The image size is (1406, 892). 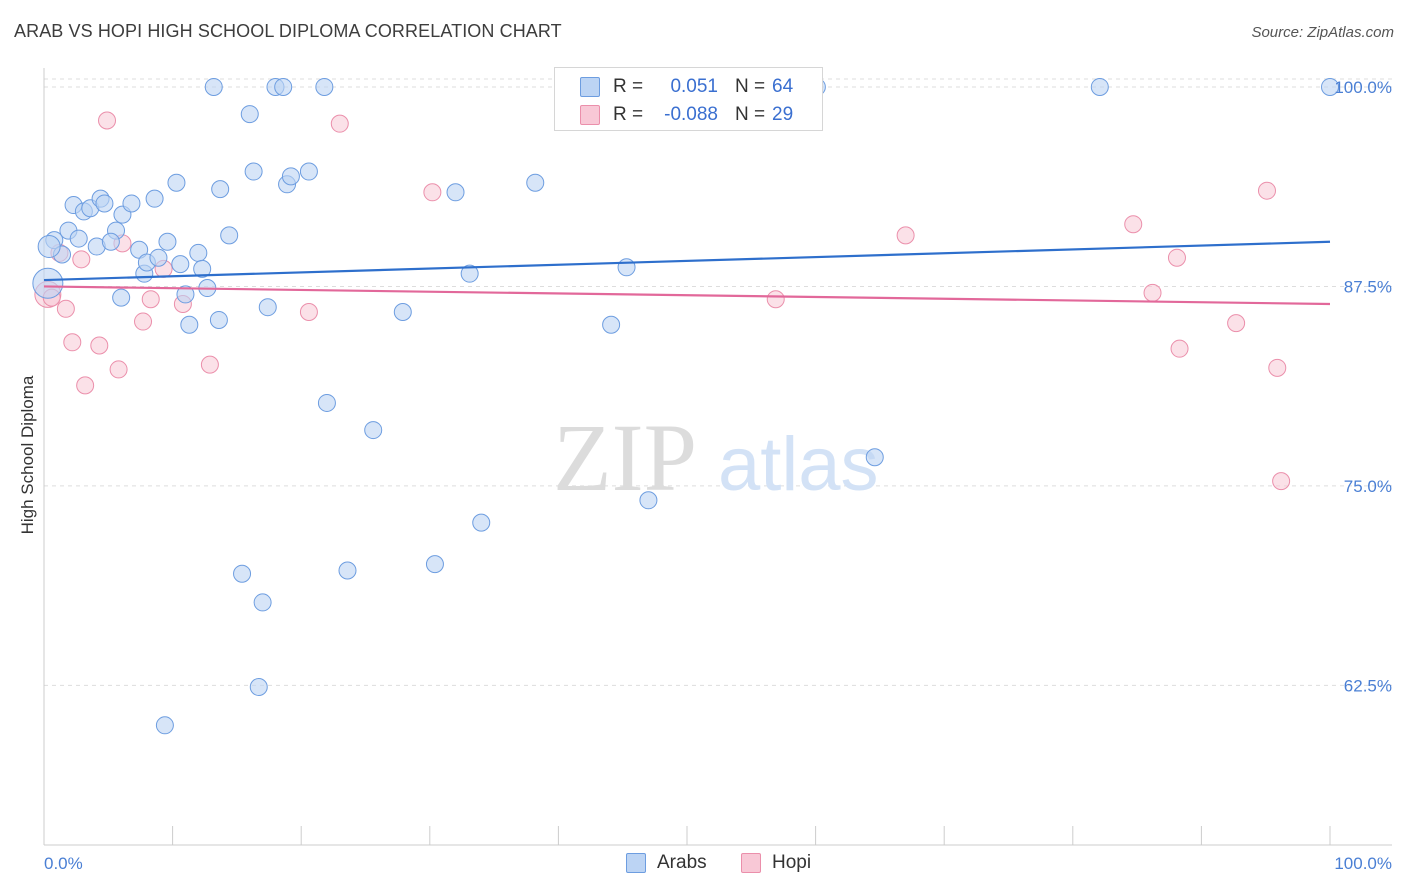 I want to click on legend-row-hopi: R = -0.088 N = 29, so click(x=688, y=115).